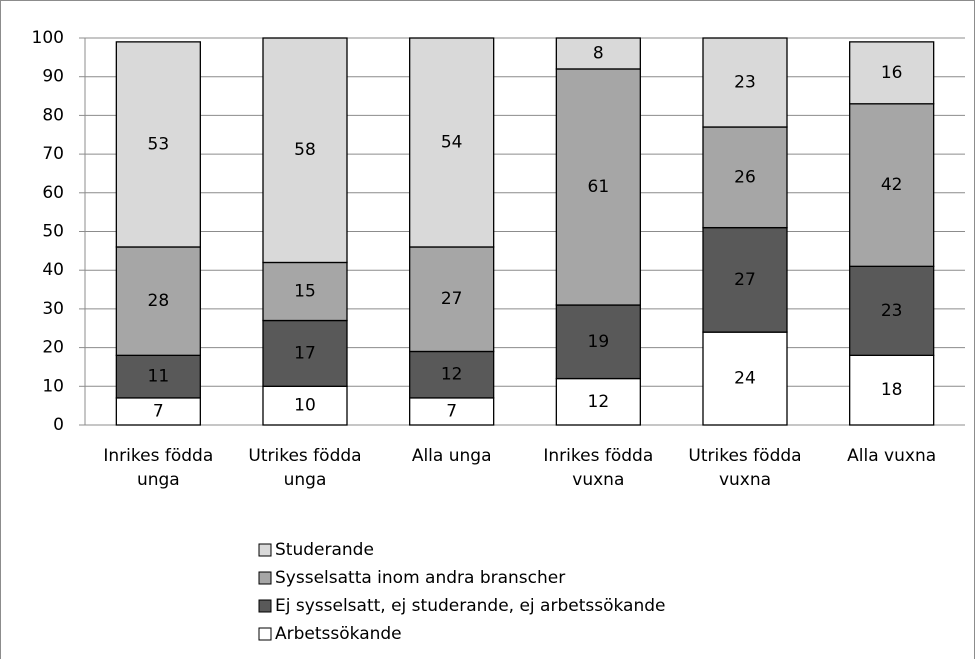  What do you see at coordinates (53, 270) in the screenshot?
I see `y-tick-label: 40` at bounding box center [53, 270].